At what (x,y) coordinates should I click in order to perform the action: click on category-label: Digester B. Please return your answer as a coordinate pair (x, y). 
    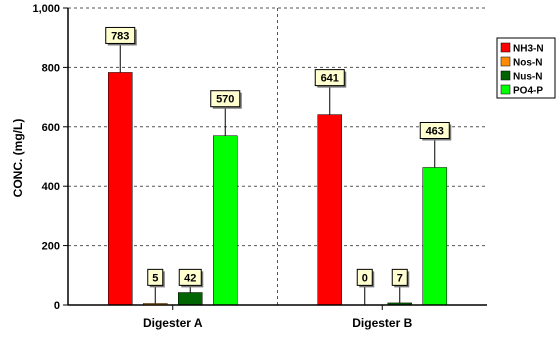
    Looking at the image, I should click on (382, 323).